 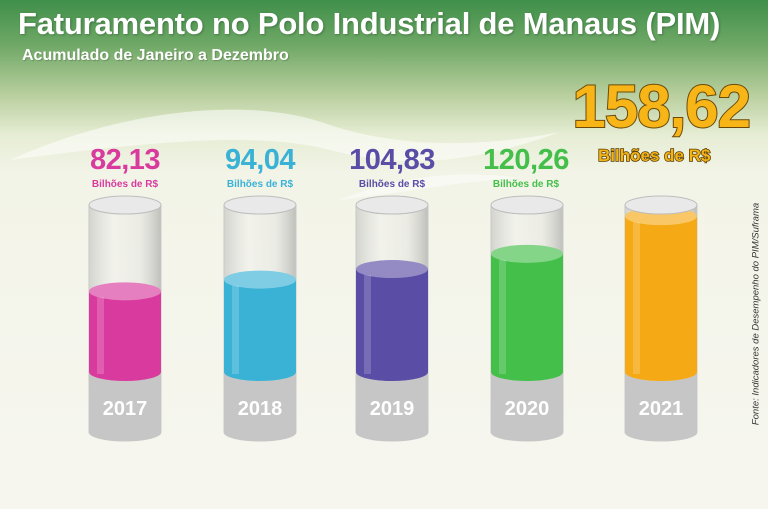 I want to click on bar-2021, so click(x=661, y=298).